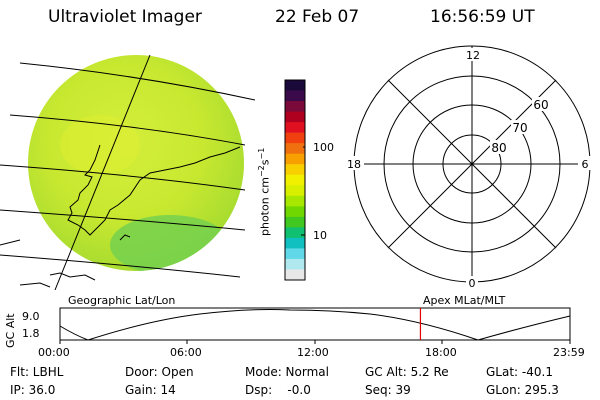  Describe the element at coordinates (122, 300) in the screenshot. I see `geographic-lat-lon-label: Geographic Lat/Lon` at that location.